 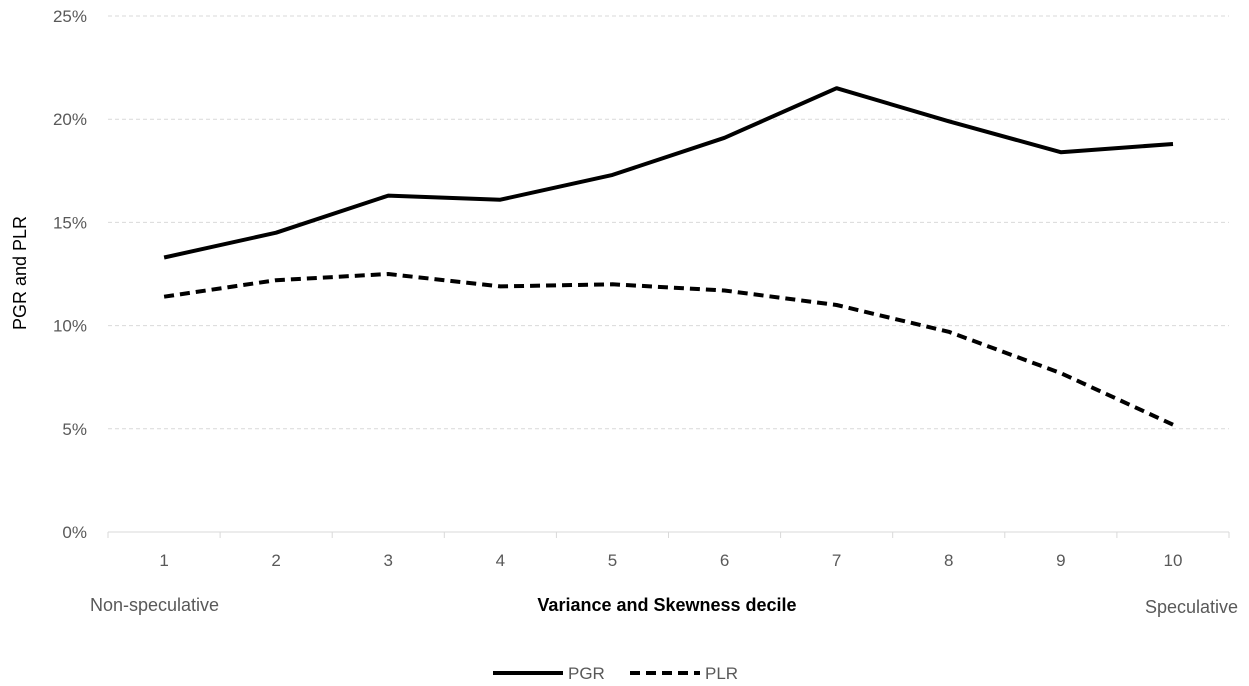 What do you see at coordinates (163, 560) in the screenshot?
I see `x-tick-label: 1` at bounding box center [163, 560].